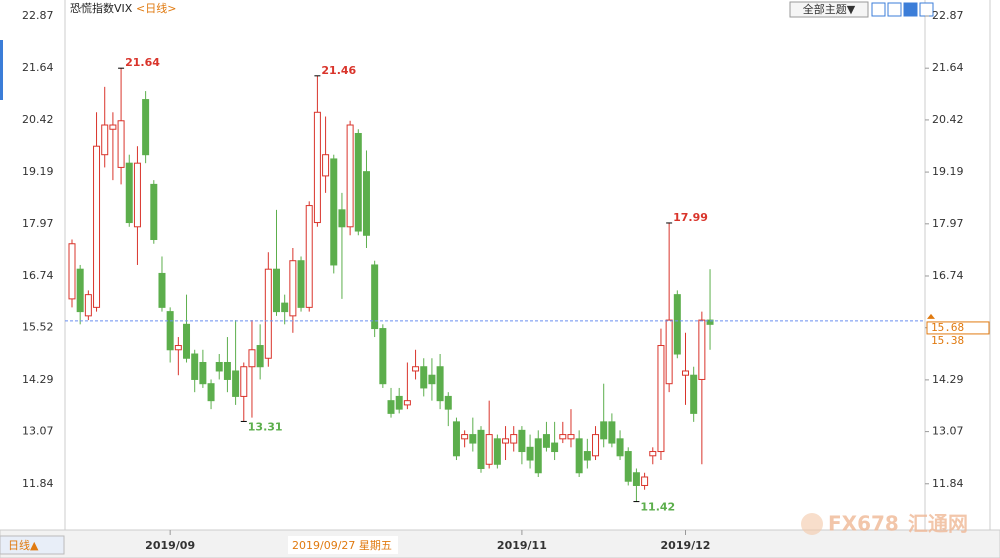 This screenshot has width=1000, height=558. I want to click on last-value-arrow, so click(931, 316).